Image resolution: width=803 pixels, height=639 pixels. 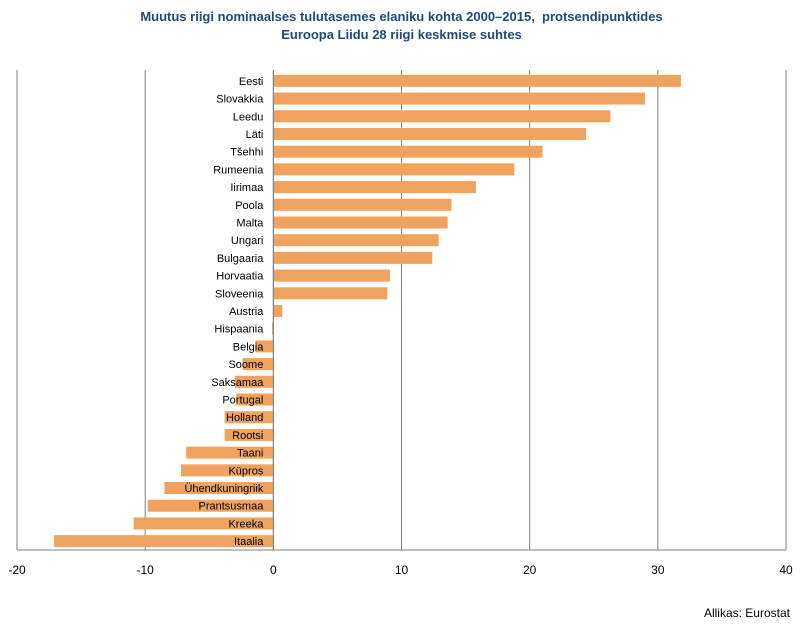 I want to click on x-tick-label-1: -10, so click(x=145, y=570).